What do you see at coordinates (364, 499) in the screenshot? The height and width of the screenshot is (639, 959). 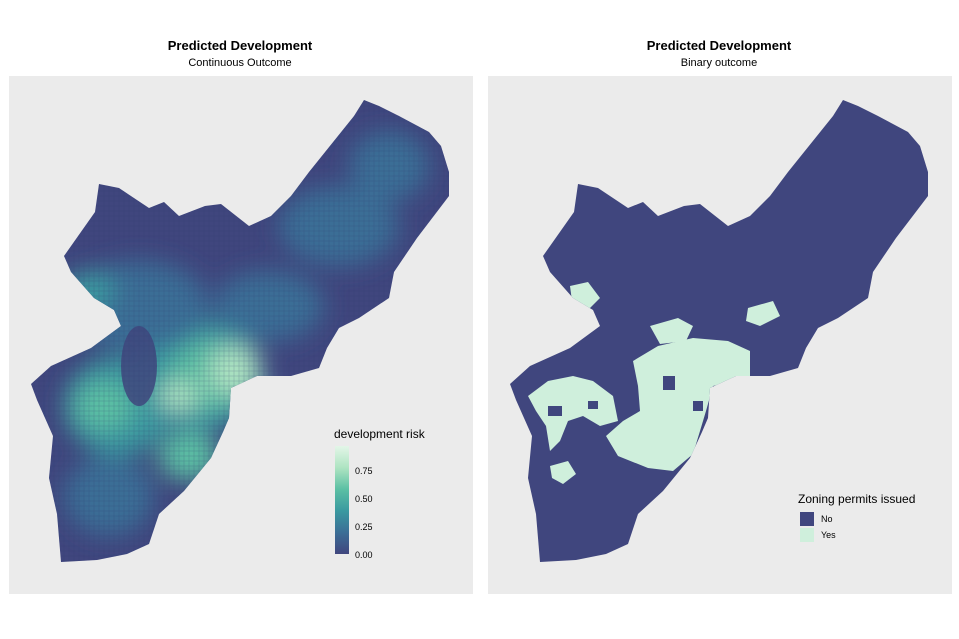 I see `risk-tick-050: 0.50` at bounding box center [364, 499].